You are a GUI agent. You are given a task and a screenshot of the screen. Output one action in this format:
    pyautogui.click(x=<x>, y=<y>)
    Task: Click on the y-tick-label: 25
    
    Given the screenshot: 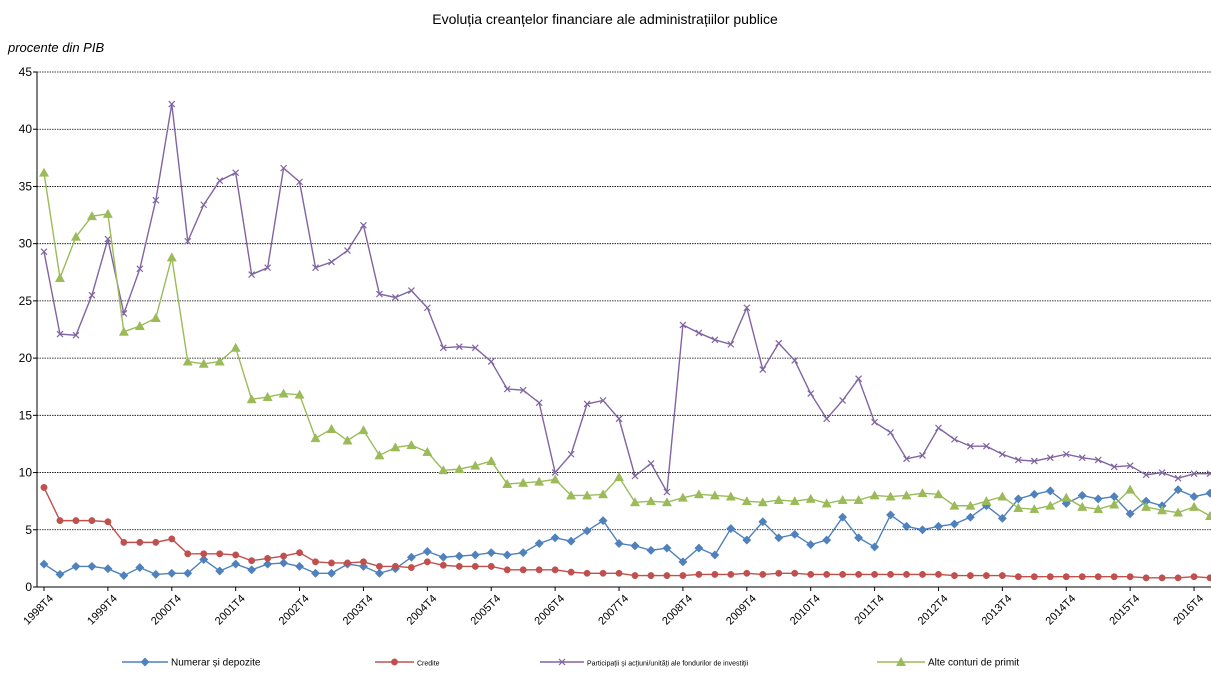 What is the action you would take?
    pyautogui.click(x=26, y=301)
    